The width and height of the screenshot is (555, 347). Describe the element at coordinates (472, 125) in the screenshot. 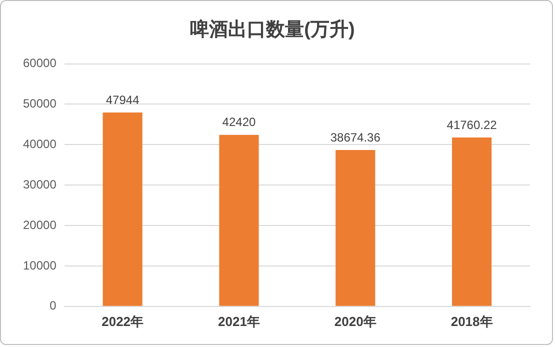

I see `data-label: 41760.22` at that location.